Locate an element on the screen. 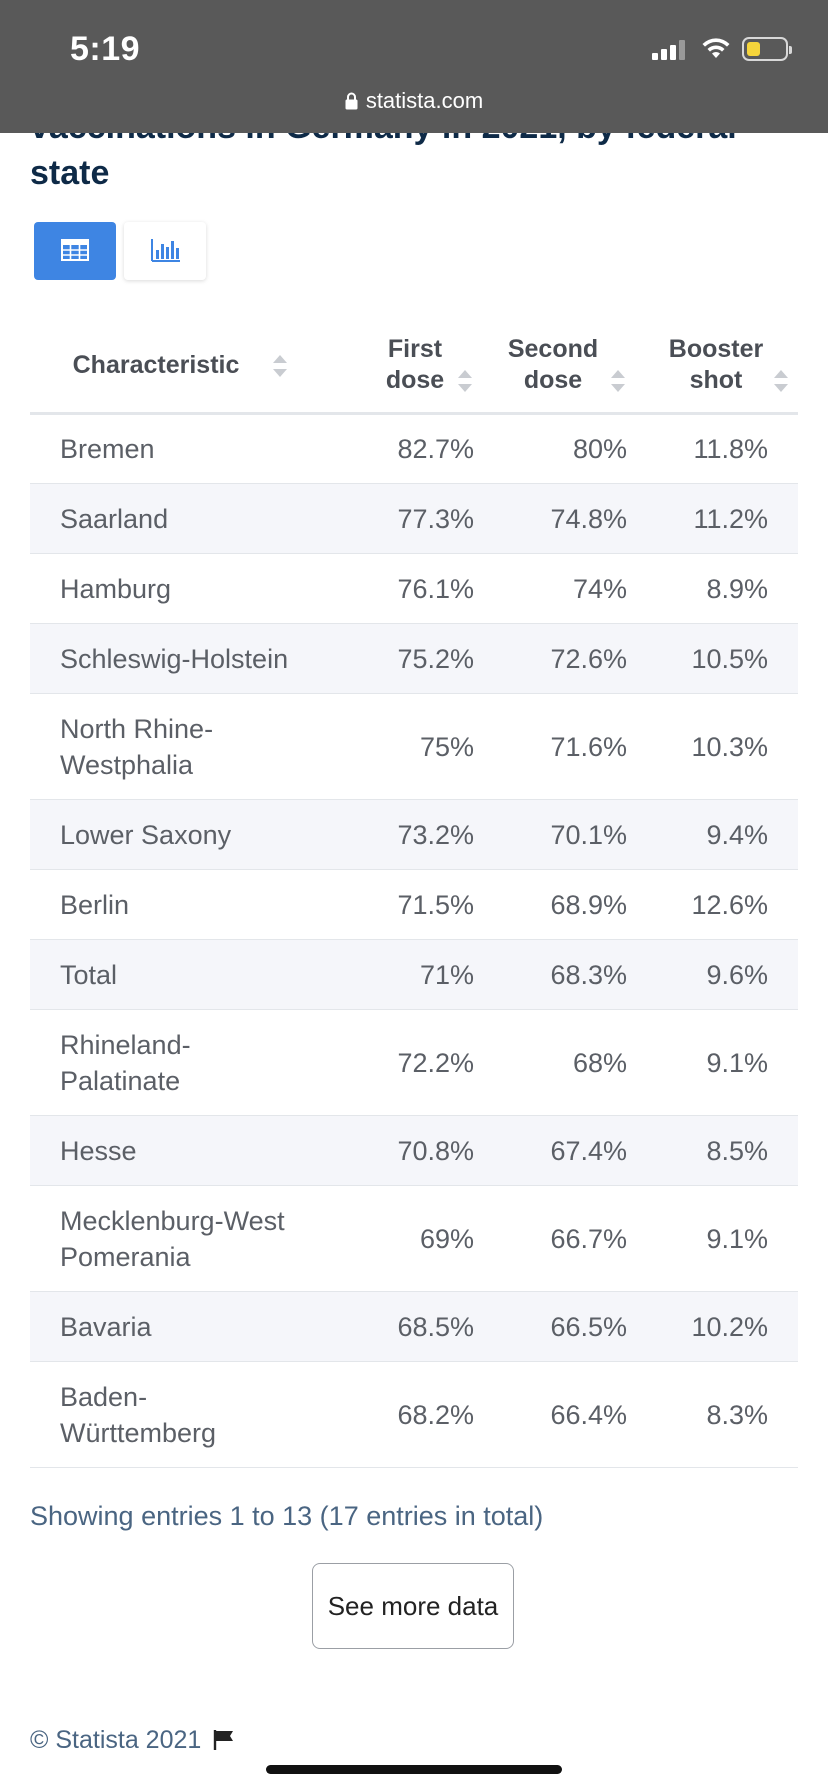 This screenshot has width=828, height=1792. chart-view-button is located at coordinates (165, 251).